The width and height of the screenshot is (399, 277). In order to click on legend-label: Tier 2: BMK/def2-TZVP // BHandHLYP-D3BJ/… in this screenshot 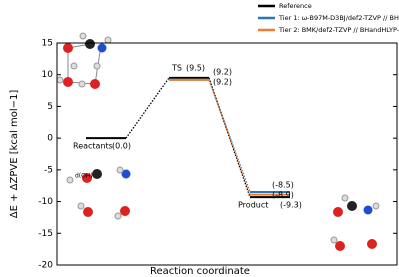, I will do `click(338, 30)`.